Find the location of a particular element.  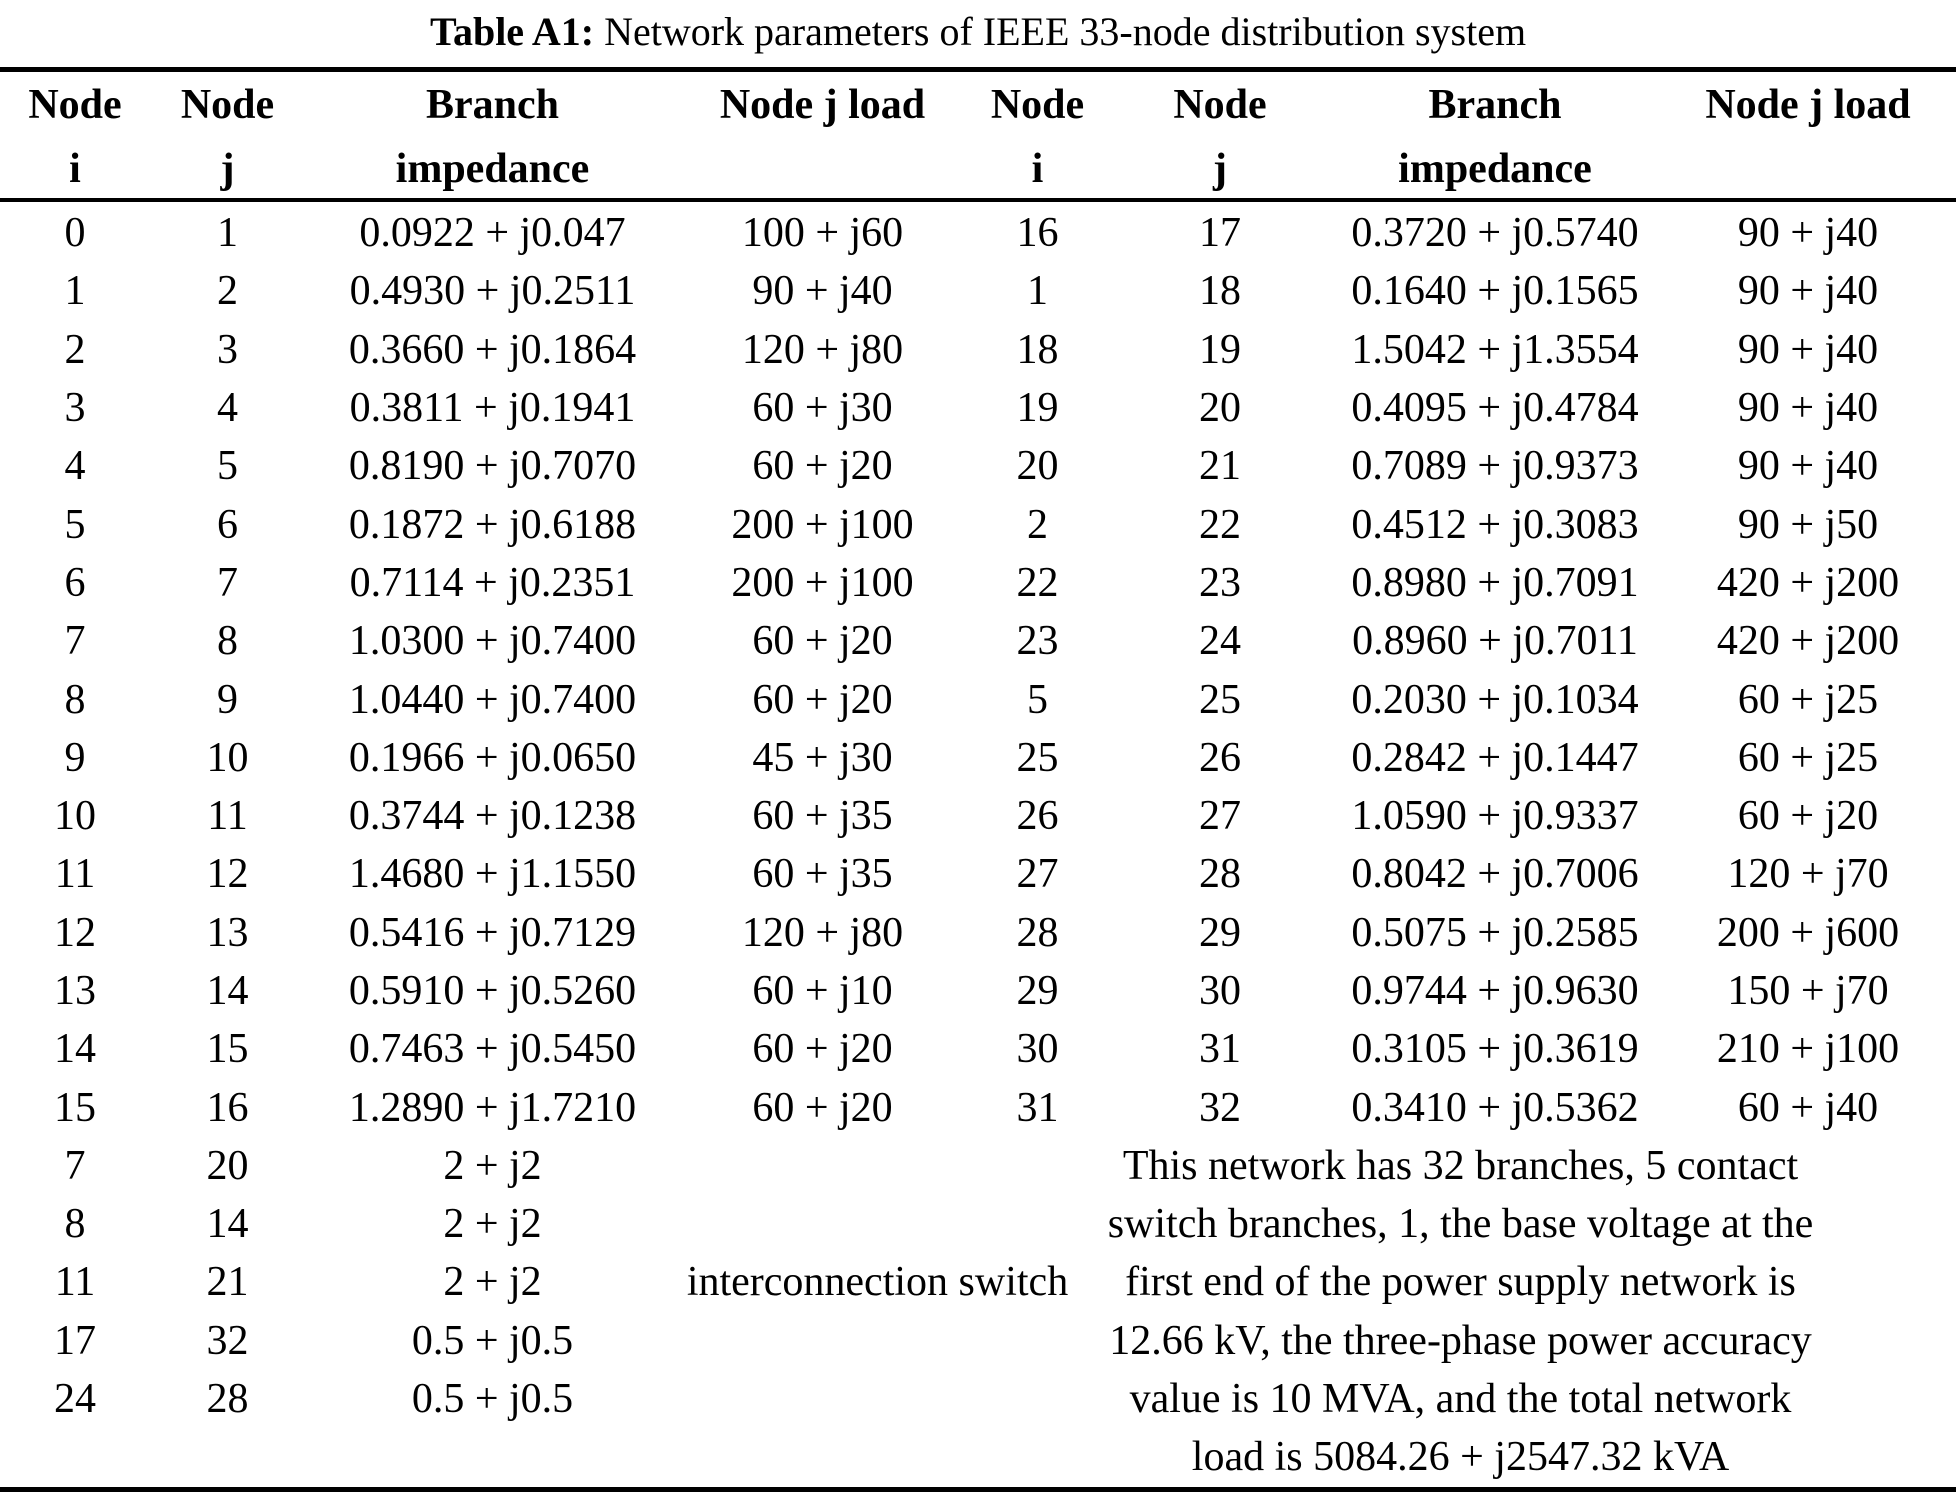

cell-impedance: 0.5 + j0.5 is located at coordinates (492, 1340).